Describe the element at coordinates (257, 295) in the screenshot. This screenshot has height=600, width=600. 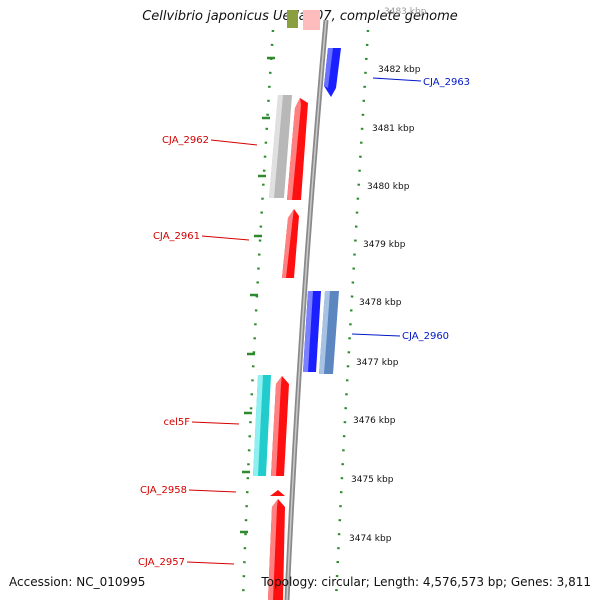
I see `inner-major-ticks` at that location.